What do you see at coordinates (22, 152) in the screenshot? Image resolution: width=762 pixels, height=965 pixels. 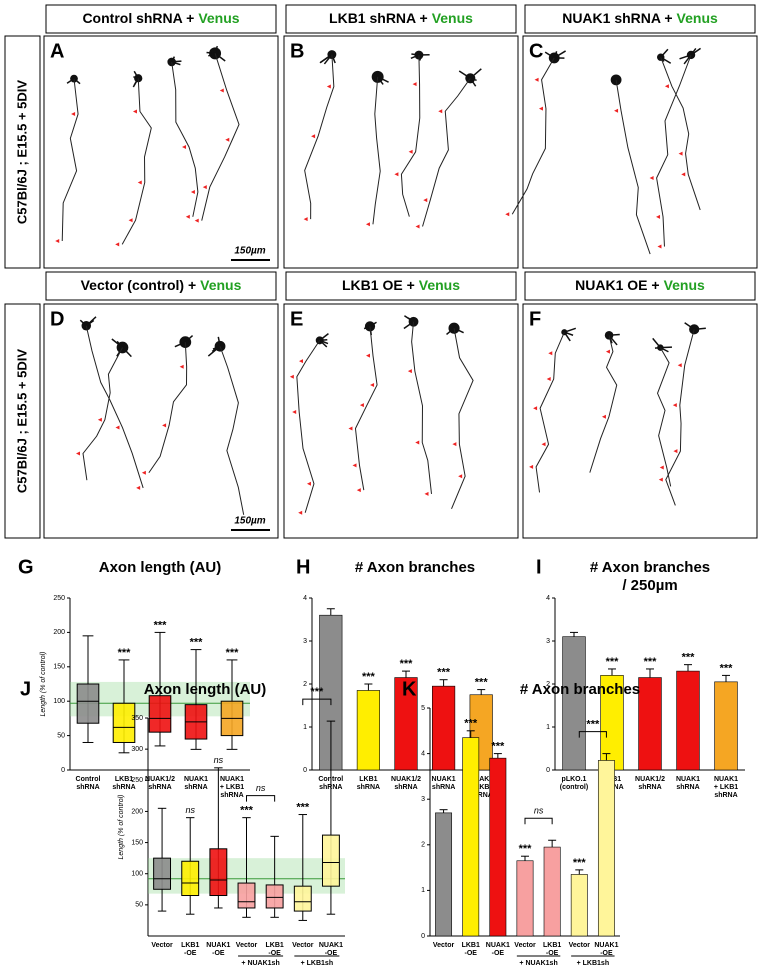 I see `row-label-box` at bounding box center [22, 152].